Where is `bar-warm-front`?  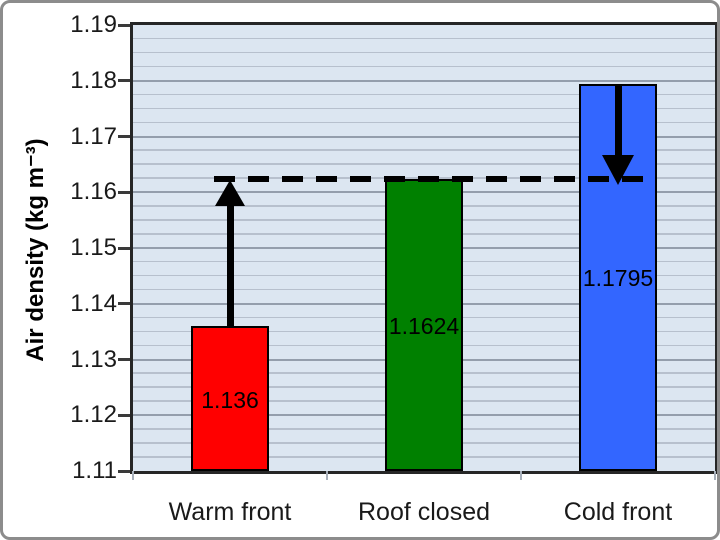
bar-warm-front is located at coordinates (230, 398).